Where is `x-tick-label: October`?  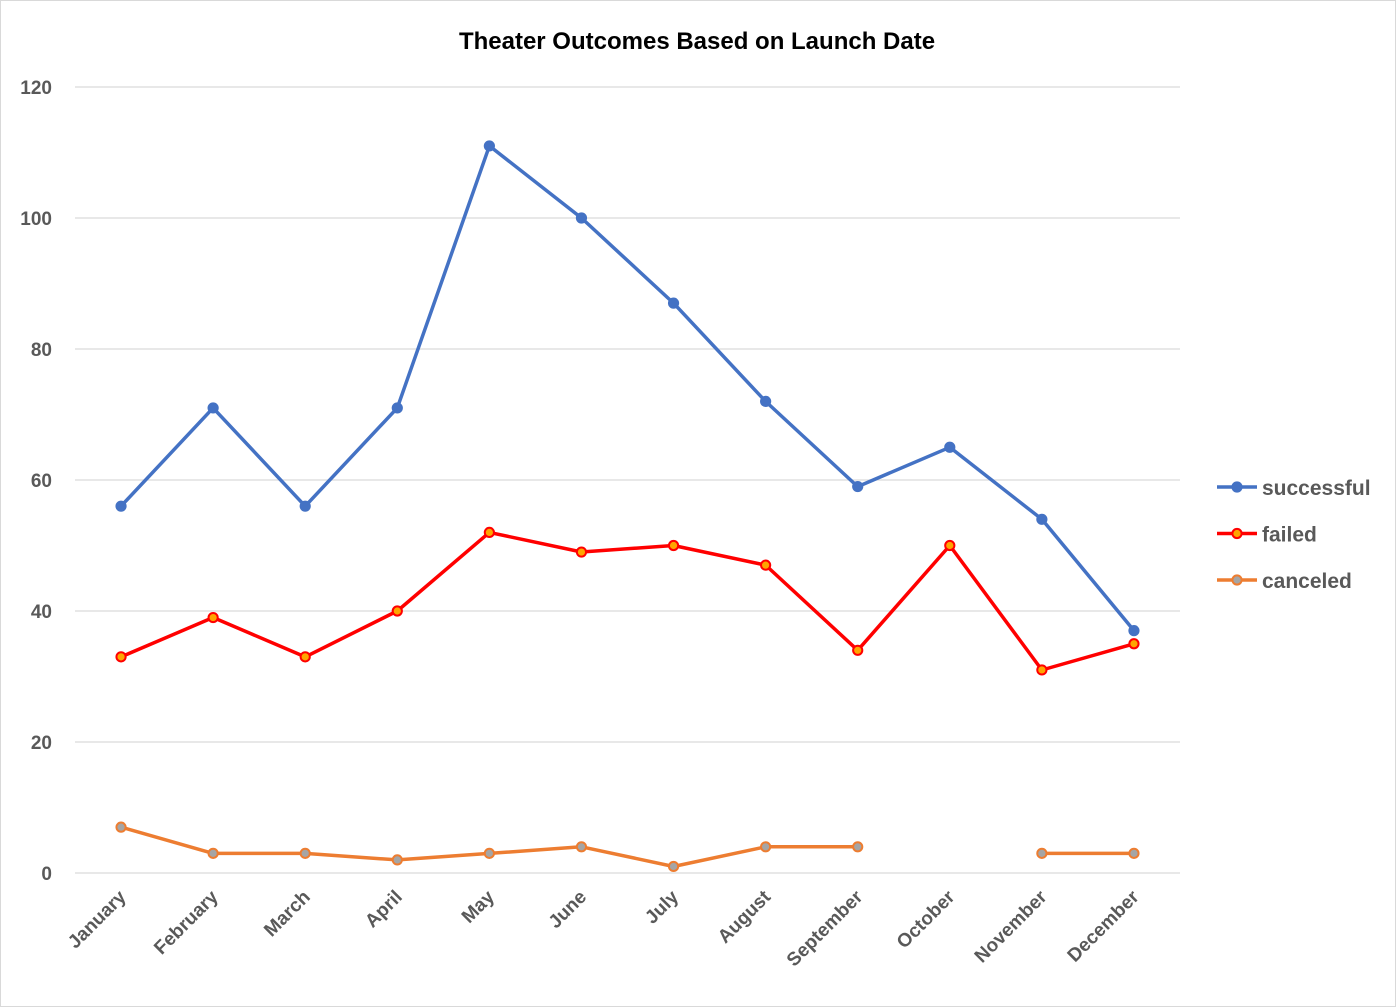
x-tick-label: October is located at coordinates (926, 919).